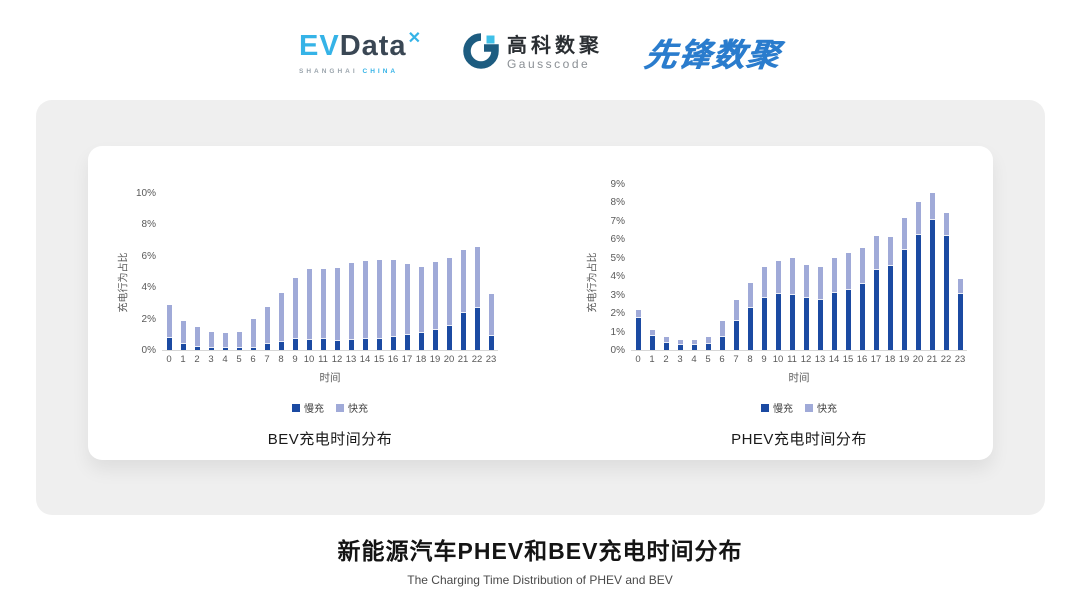 This screenshot has width=1080, height=608. I want to click on x-tick-label: 19, so click(904, 359).